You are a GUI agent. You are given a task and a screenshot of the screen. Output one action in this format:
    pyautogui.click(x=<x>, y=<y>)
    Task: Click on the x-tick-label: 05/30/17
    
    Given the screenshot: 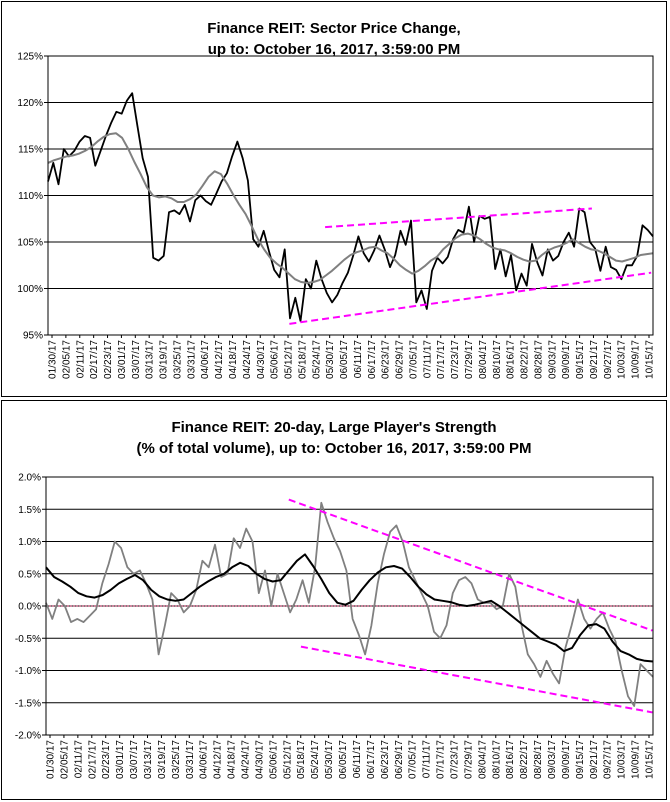 What is the action you would take?
    pyautogui.click(x=330, y=359)
    